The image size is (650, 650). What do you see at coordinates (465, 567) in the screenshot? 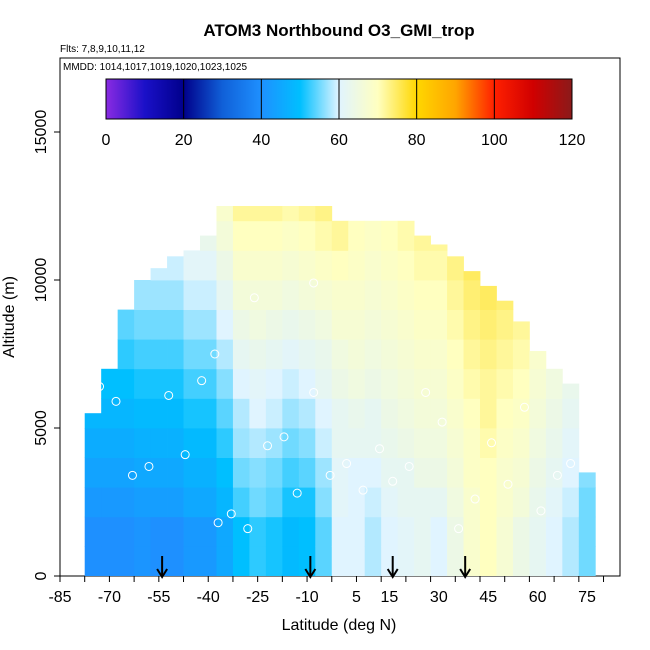
I see `flight-marker-arrow` at bounding box center [465, 567].